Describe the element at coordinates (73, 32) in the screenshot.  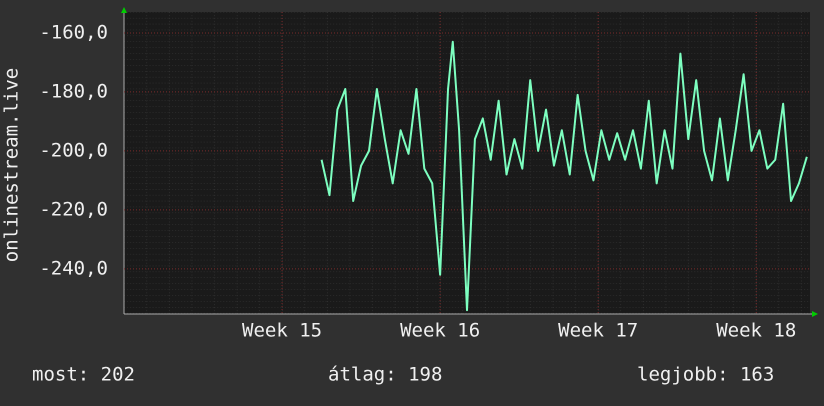
I see `y-tick-label: -160,0` at that location.